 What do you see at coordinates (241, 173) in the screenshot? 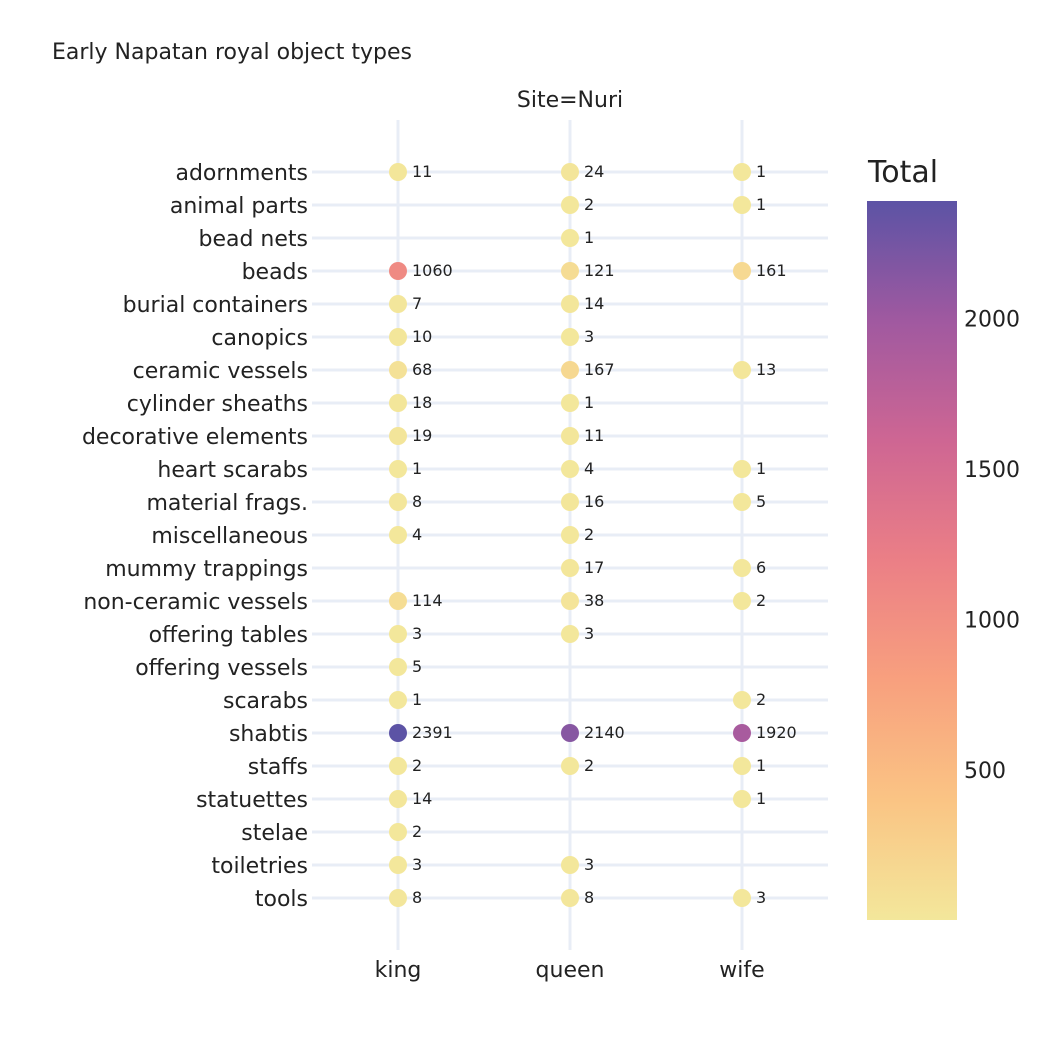
I see `y-tick-label: adornments` at bounding box center [241, 173].